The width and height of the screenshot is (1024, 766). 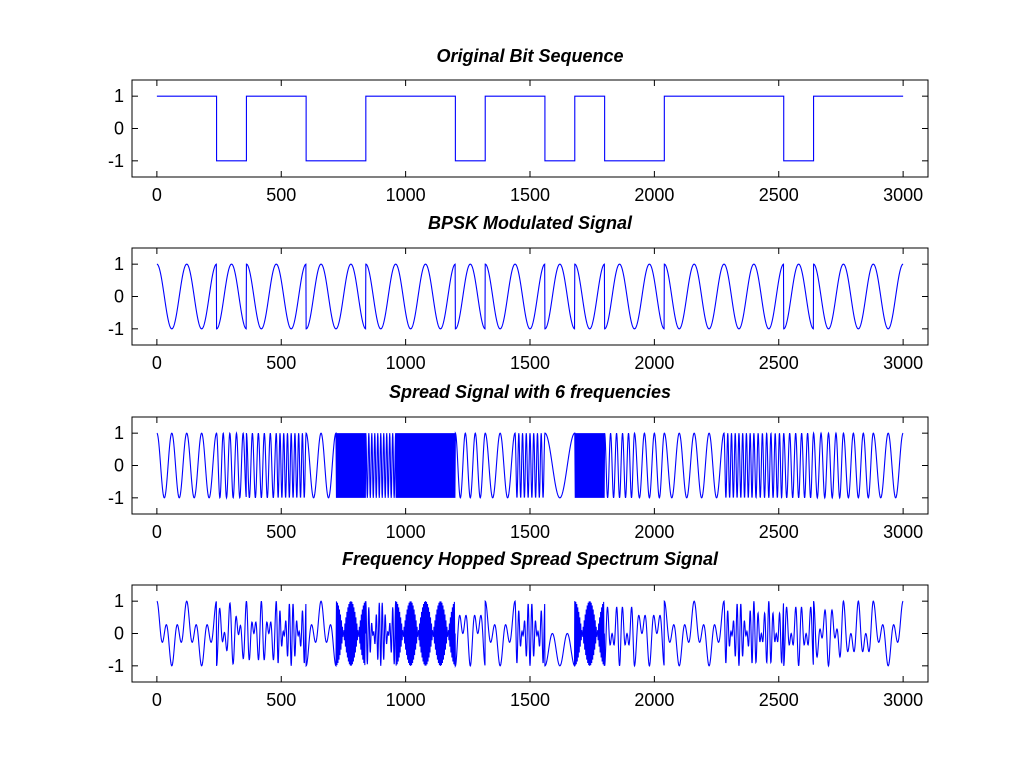 I want to click on subplot-title: Original Bit Sequence, so click(x=529, y=56).